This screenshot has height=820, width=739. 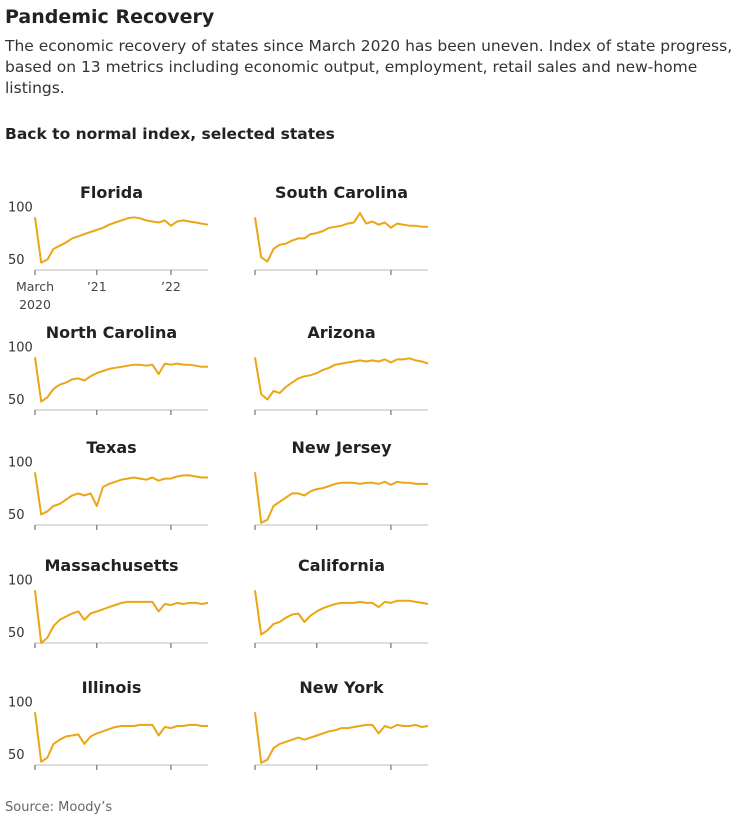 I want to click on title: Pandemic Recovery, so click(x=110, y=17).